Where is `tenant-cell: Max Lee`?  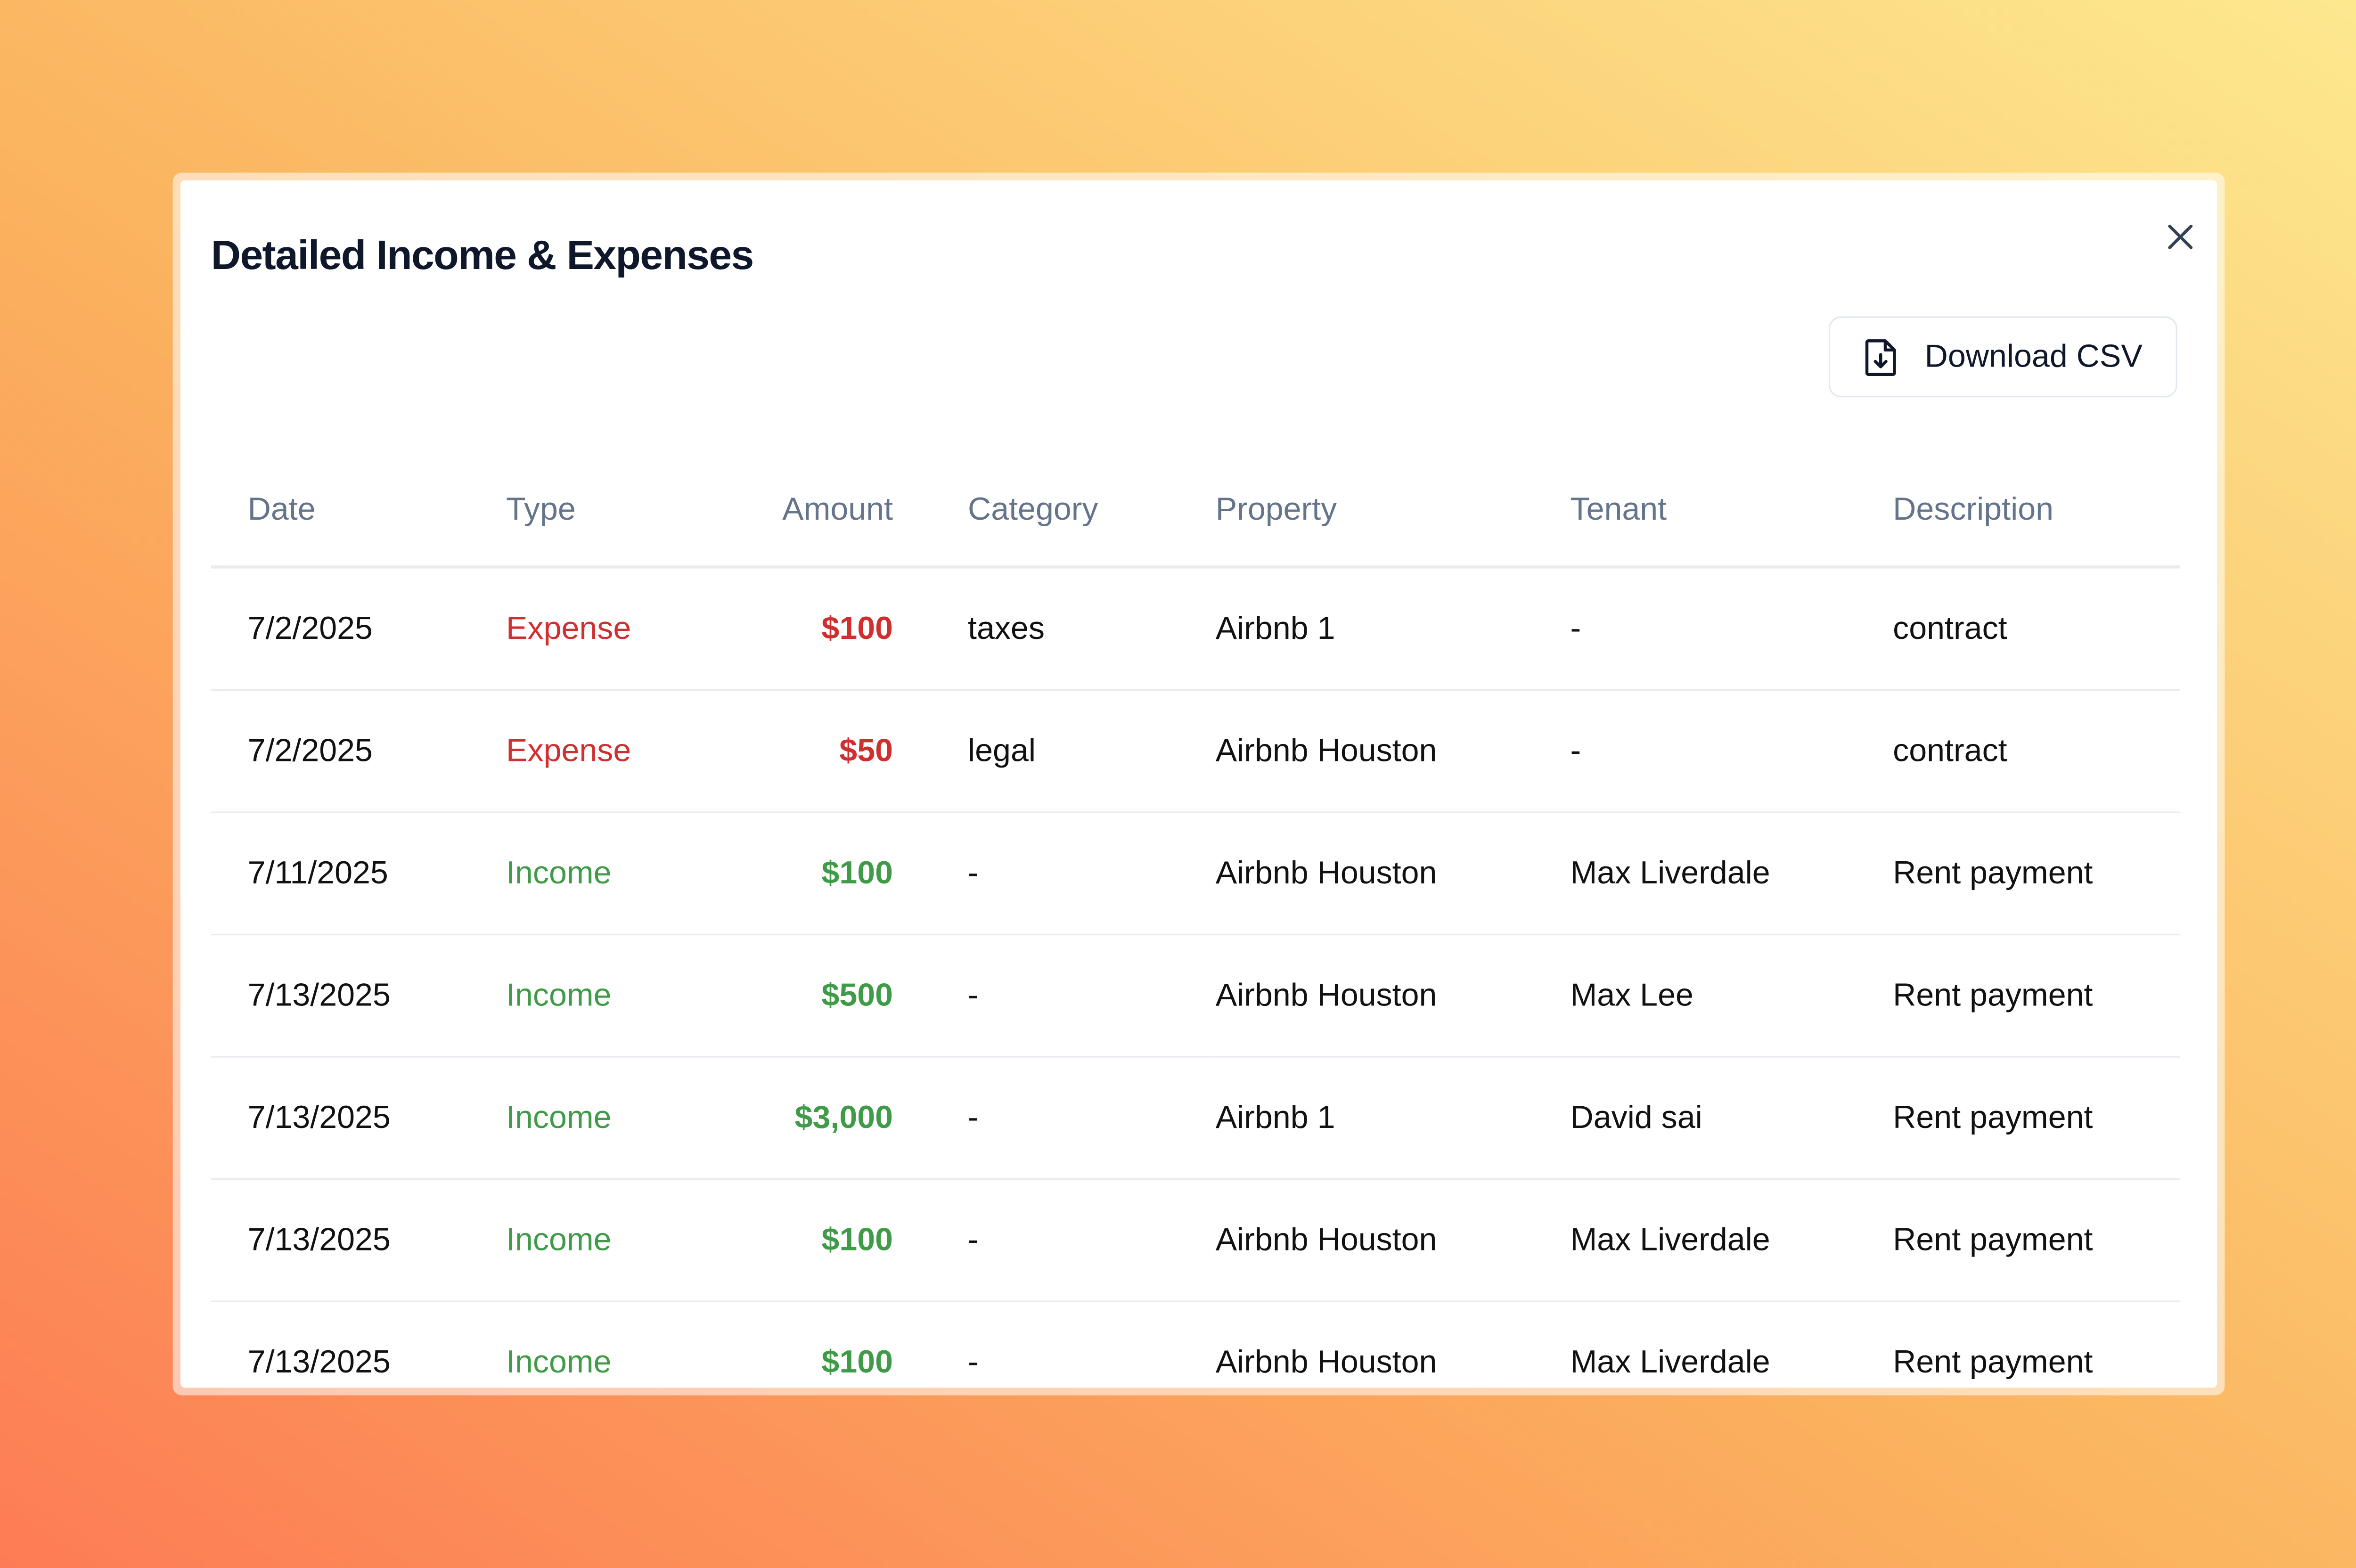
tenant-cell: Max Lee is located at coordinates (1731, 996).